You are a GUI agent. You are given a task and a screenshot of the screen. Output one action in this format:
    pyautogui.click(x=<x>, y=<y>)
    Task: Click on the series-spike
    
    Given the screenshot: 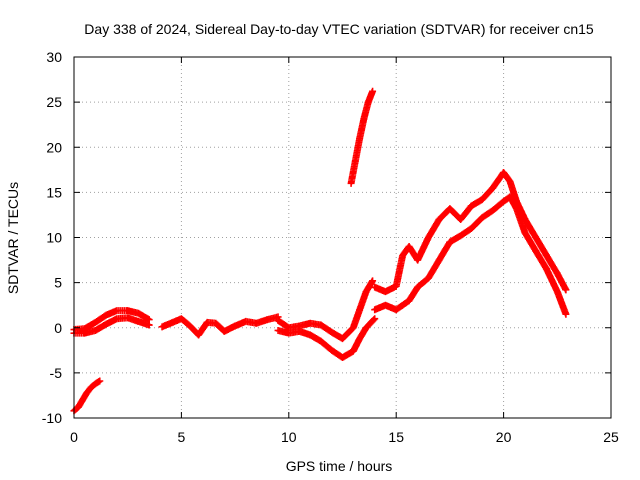 What is the action you would take?
    pyautogui.click(x=362, y=137)
    